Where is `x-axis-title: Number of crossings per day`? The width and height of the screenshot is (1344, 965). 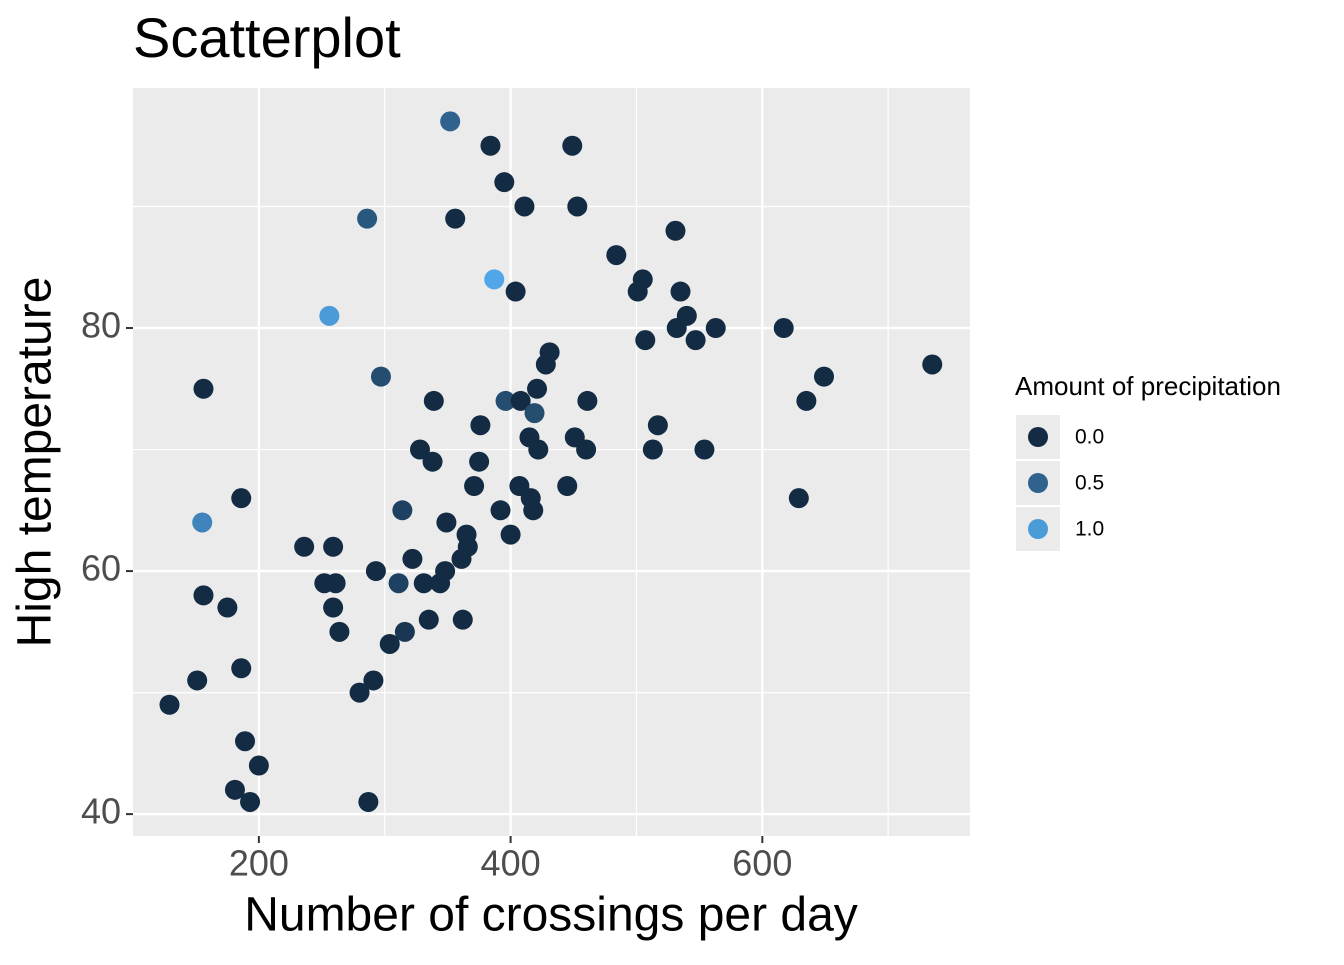 x-axis-title: Number of crossings per day is located at coordinates (551, 915).